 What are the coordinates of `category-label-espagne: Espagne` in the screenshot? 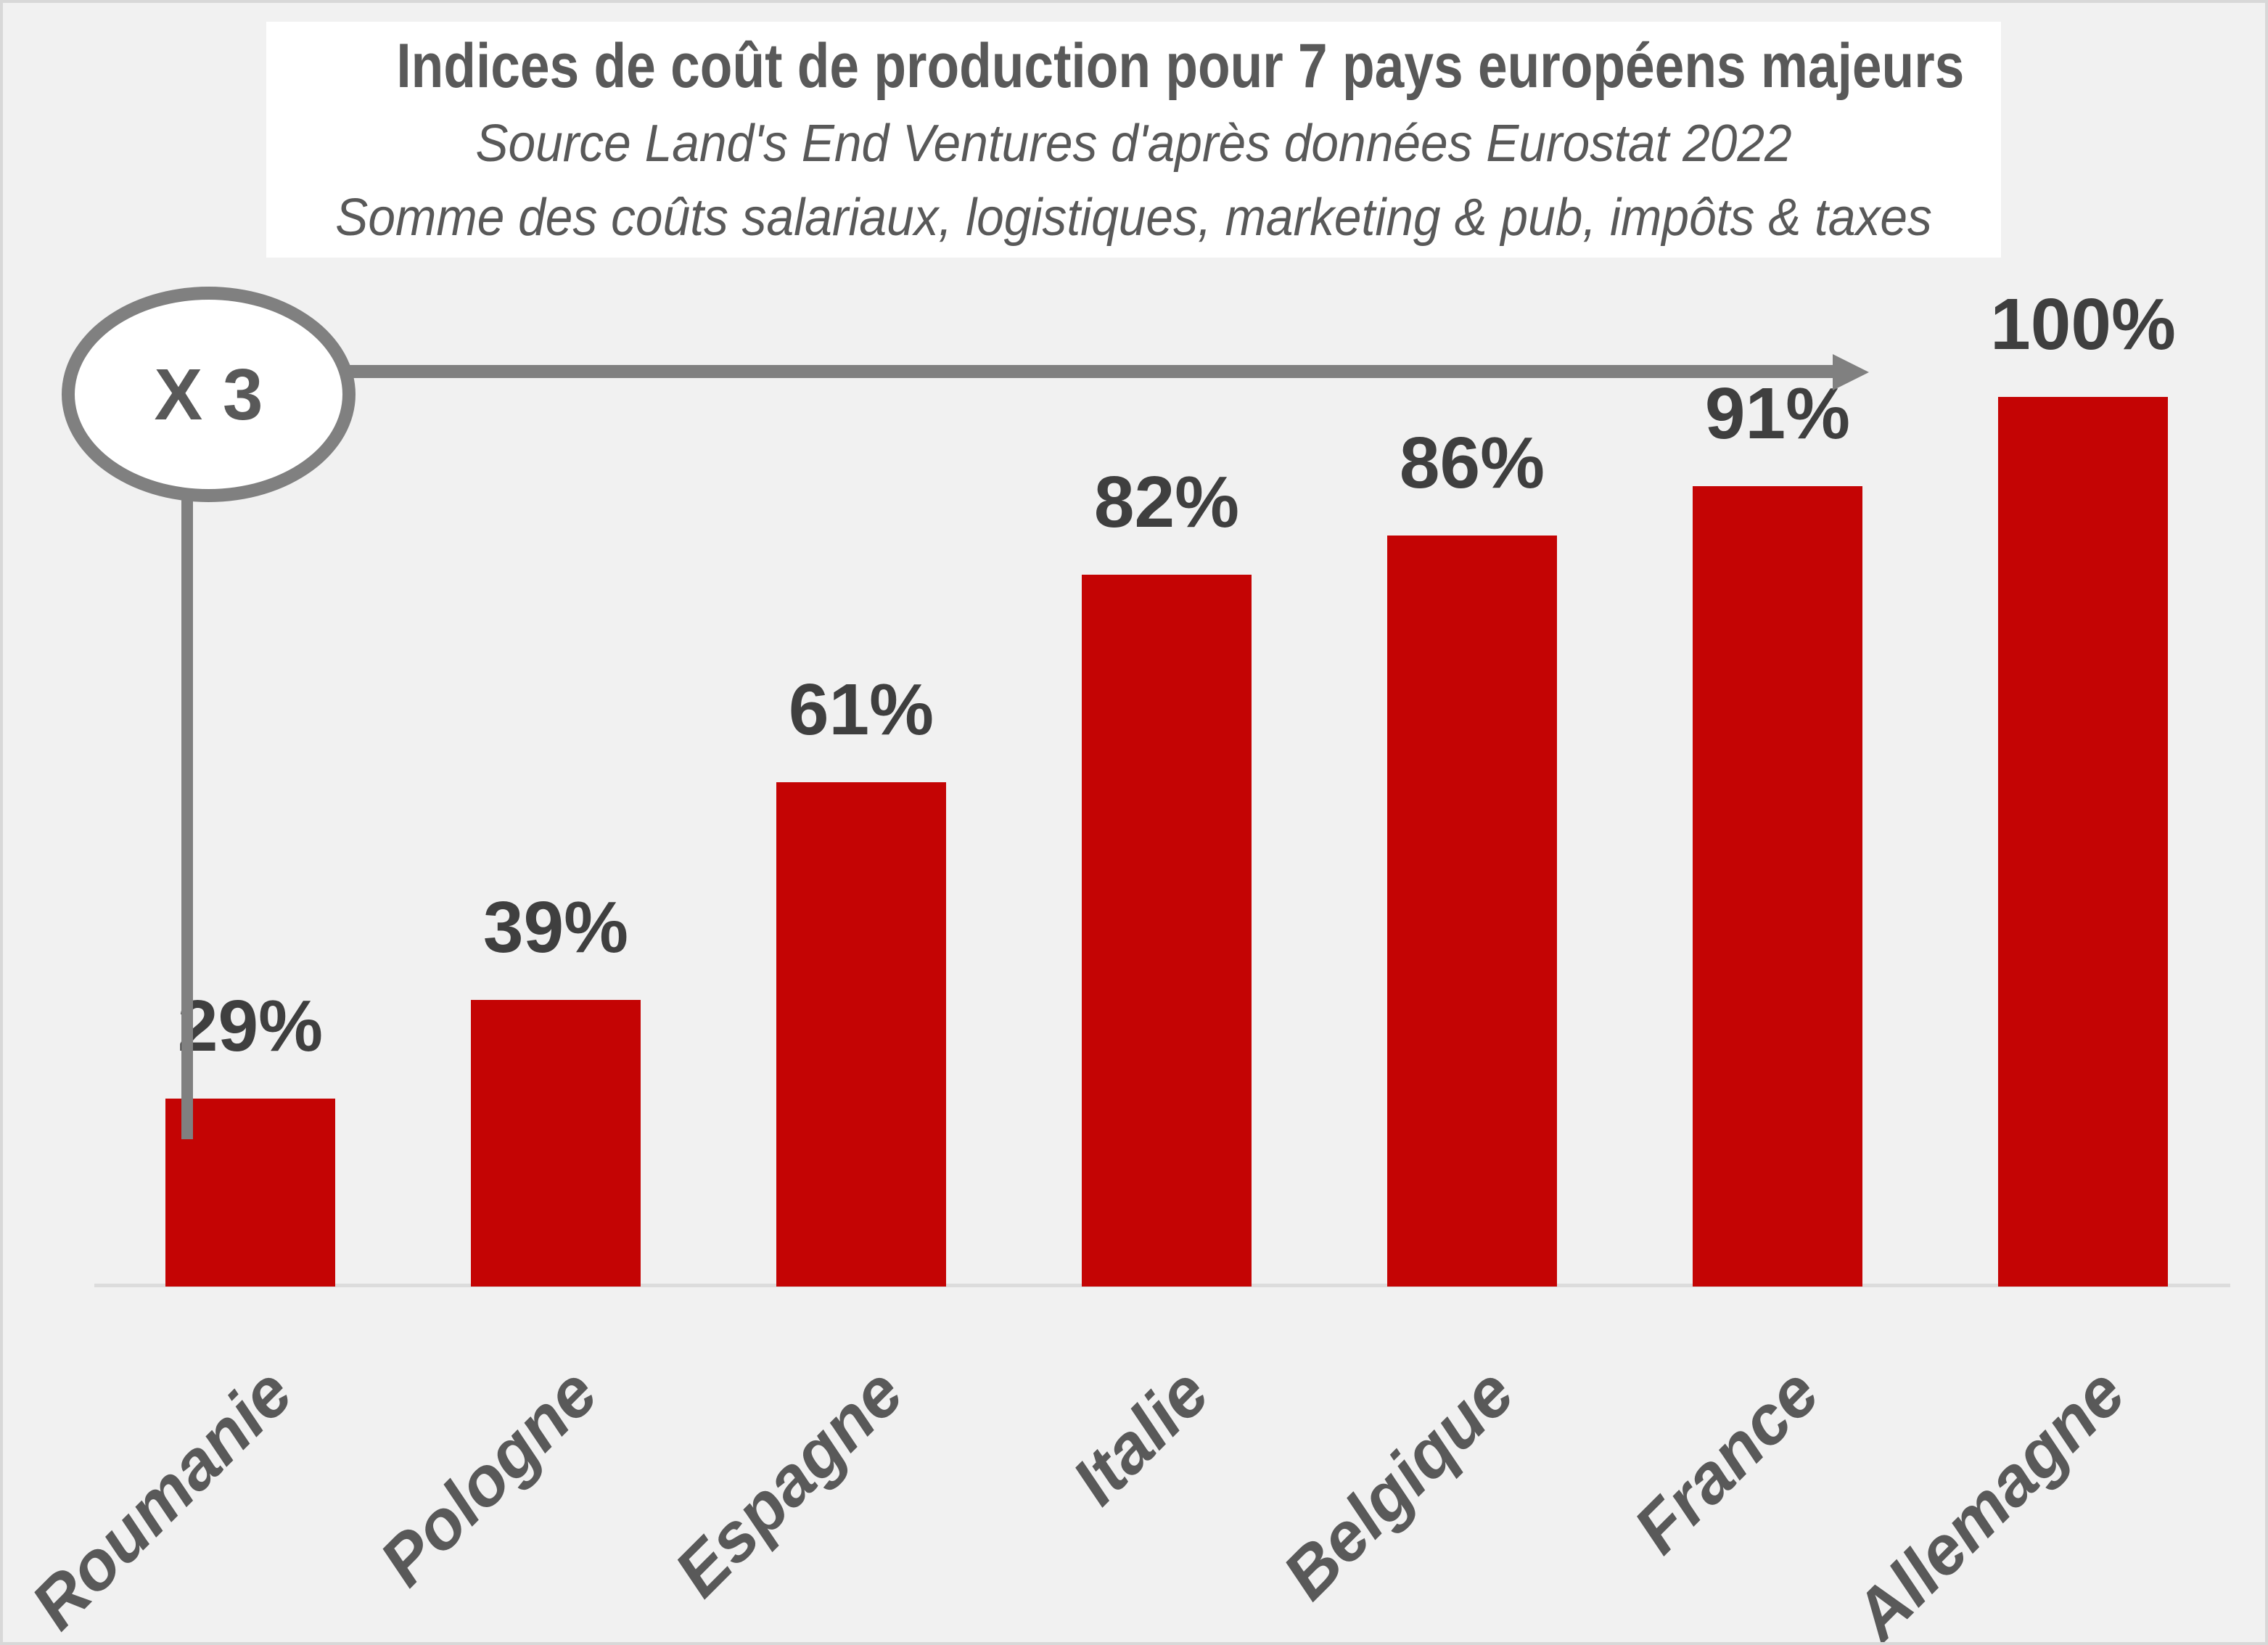 It's located at (789, 1482).